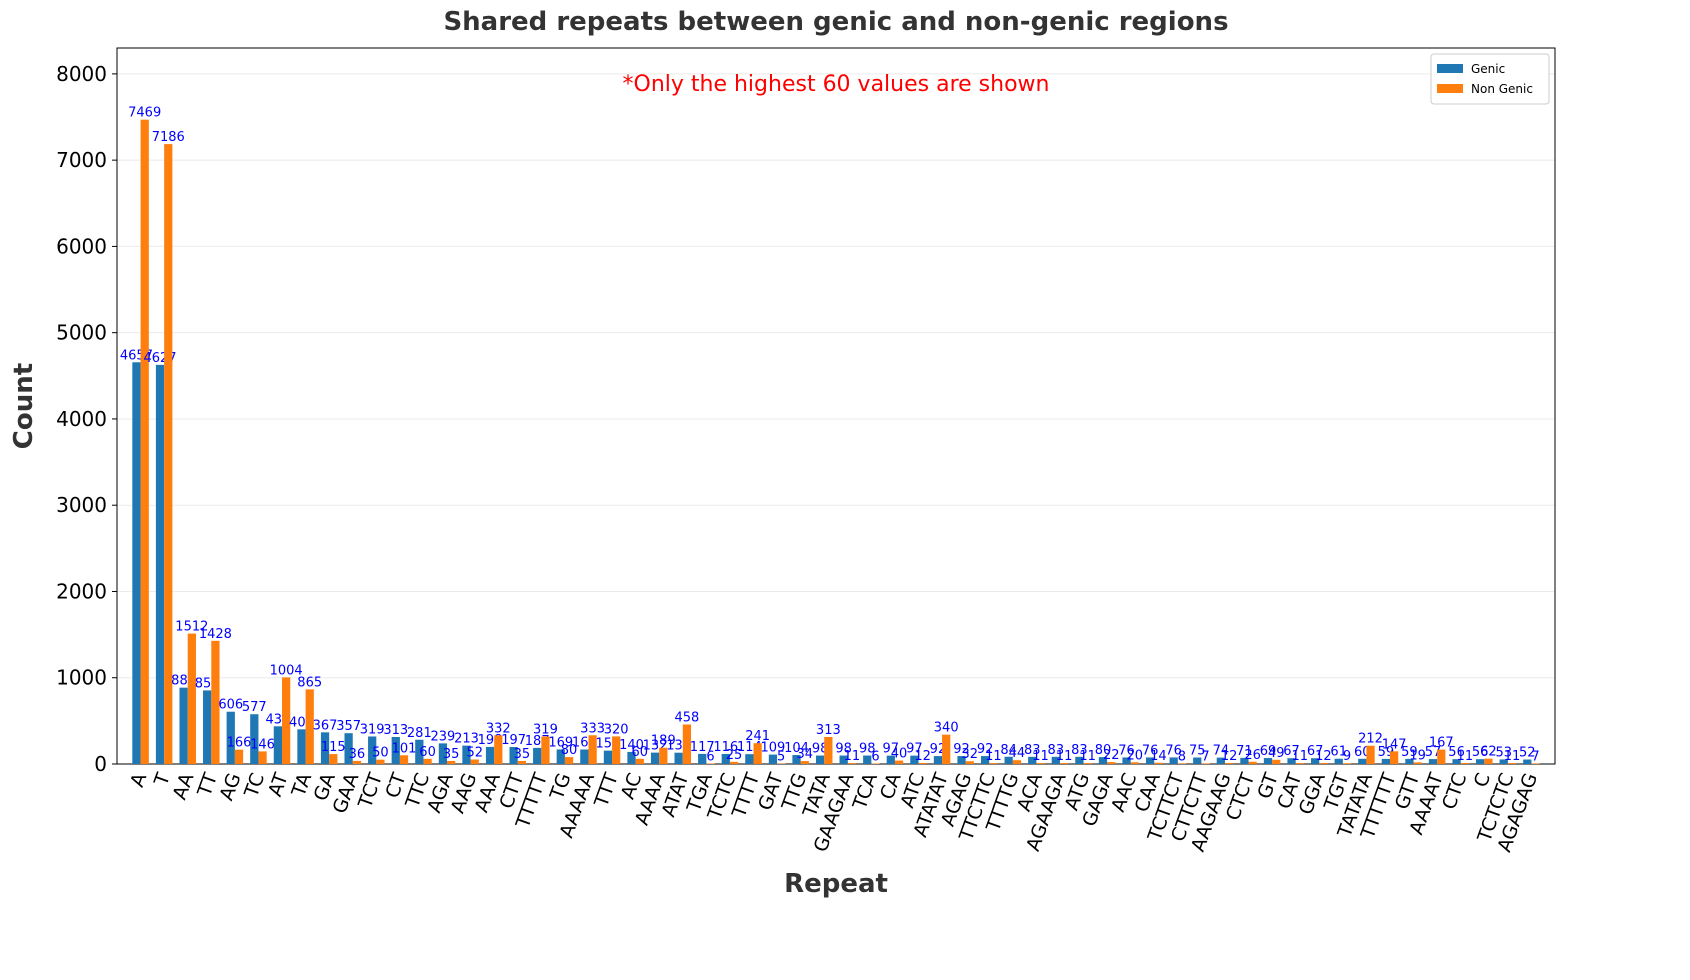 Image resolution: width=1690 pixels, height=980 pixels. Describe the element at coordinates (1490, 79) in the screenshot. I see `legend: Genic Non Genic` at that location.